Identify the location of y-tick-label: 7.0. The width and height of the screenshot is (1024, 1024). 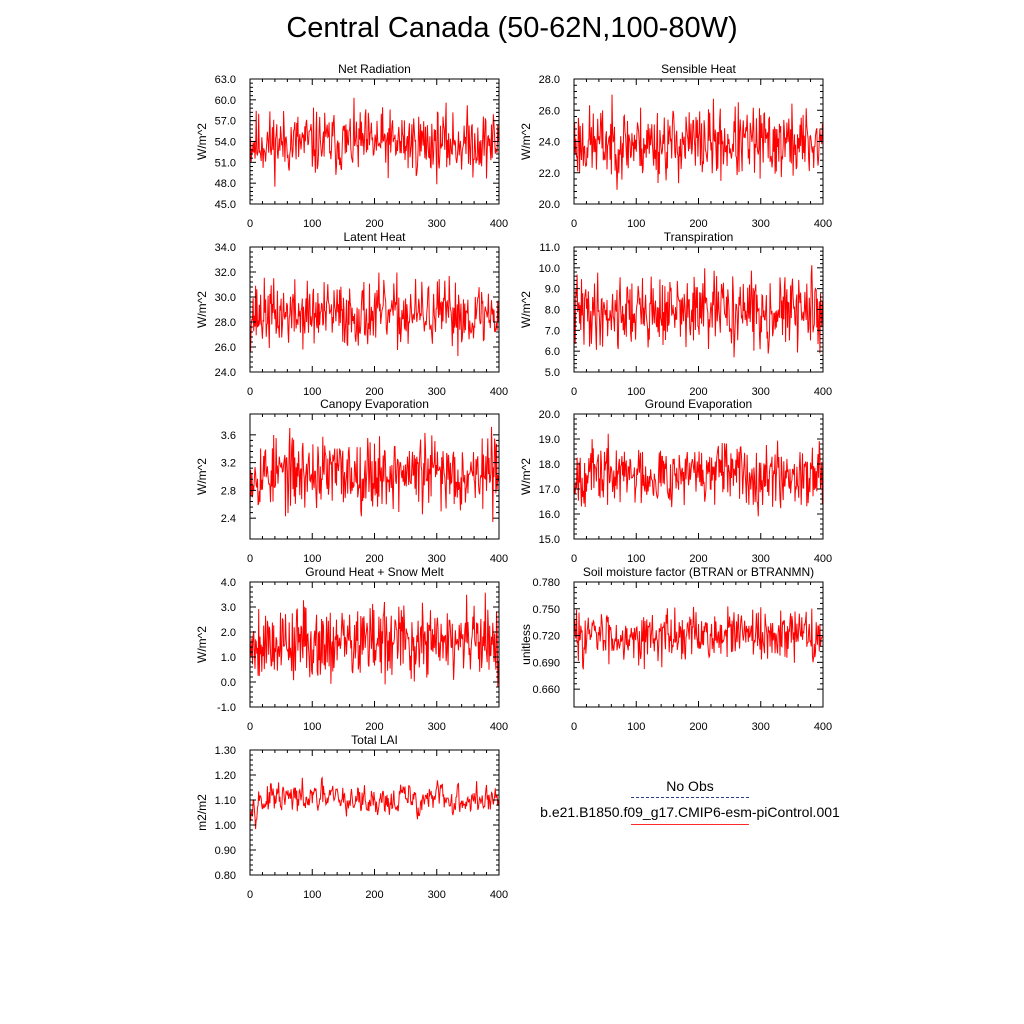
(552, 331).